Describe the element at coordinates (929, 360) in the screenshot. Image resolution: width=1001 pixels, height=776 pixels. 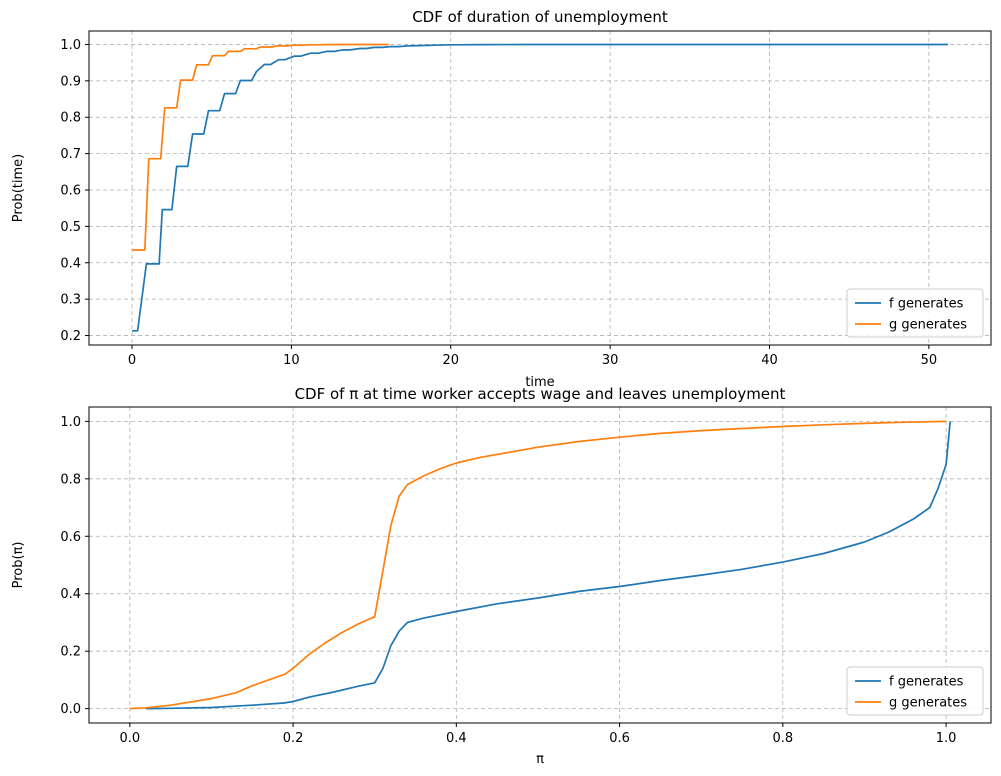
I see `x-tick-label: 50` at that location.